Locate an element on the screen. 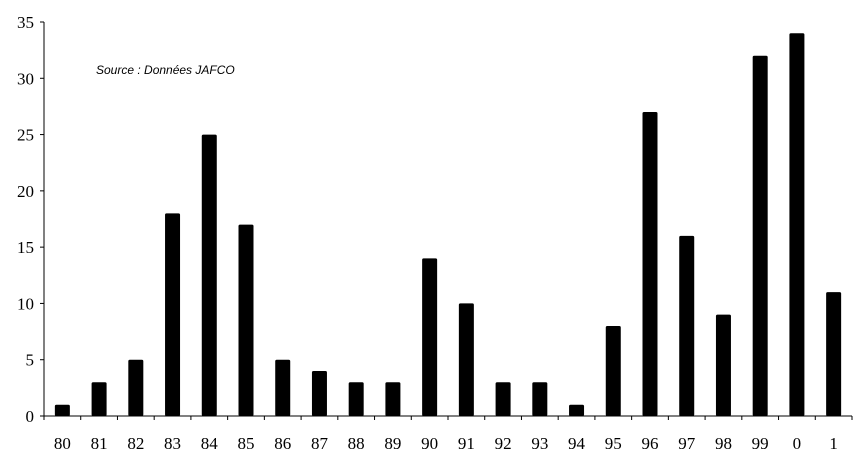 This screenshot has width=857, height=455. x-tick-label: 80 is located at coordinates (62, 443).